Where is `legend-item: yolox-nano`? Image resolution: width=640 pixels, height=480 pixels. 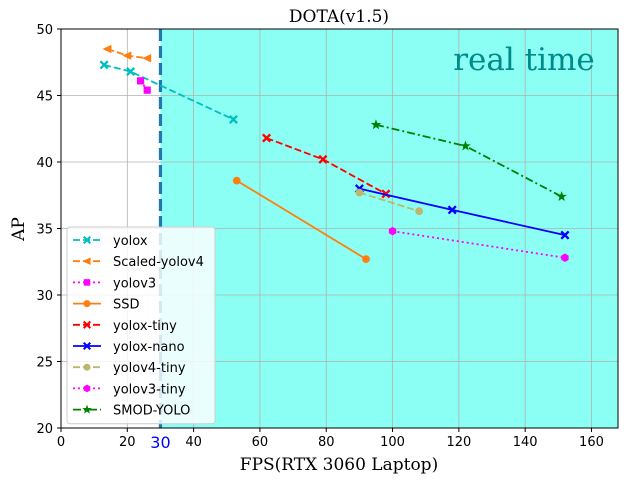
legend-item: yolox-nano is located at coordinates (129, 347).